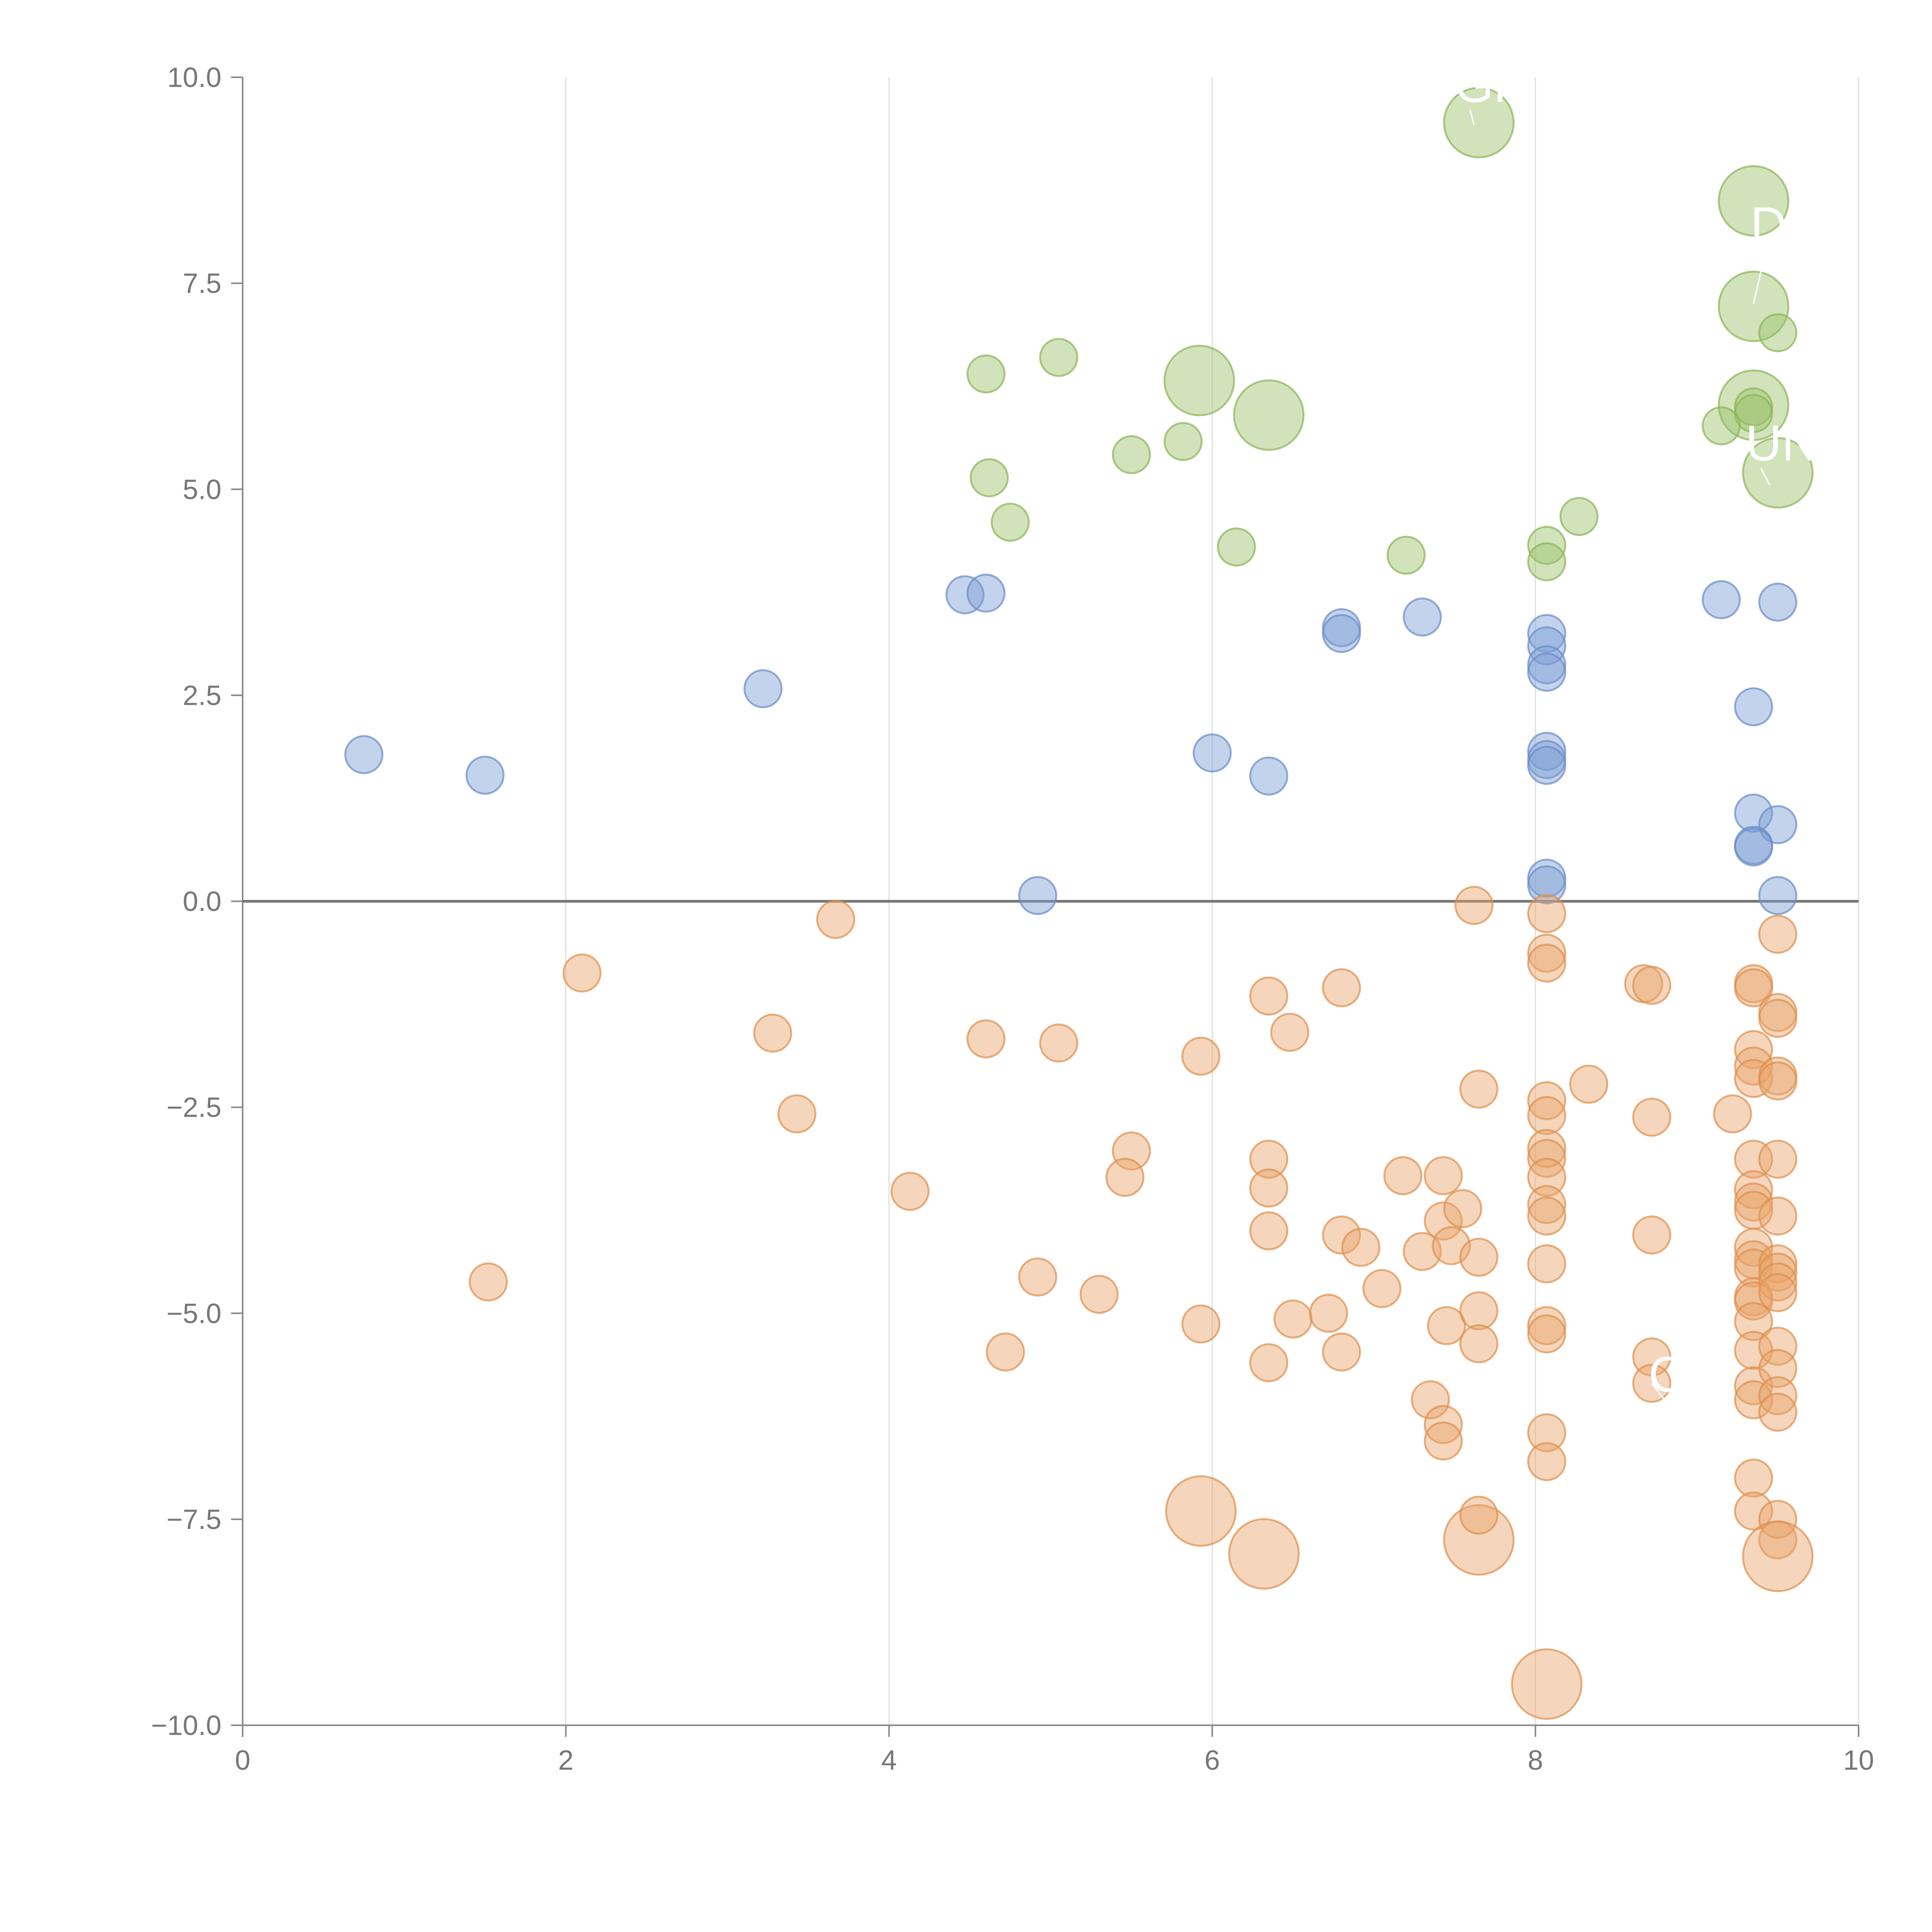 The image size is (1932, 1932). What do you see at coordinates (202, 695) in the screenshot?
I see `y-tick-label: 2.5` at bounding box center [202, 695].